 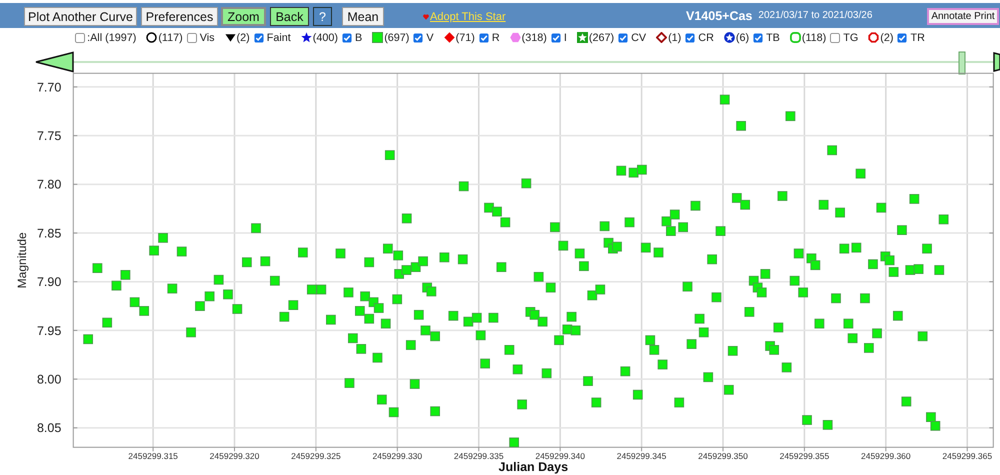 I want to click on text: (71), so click(x=465, y=38).